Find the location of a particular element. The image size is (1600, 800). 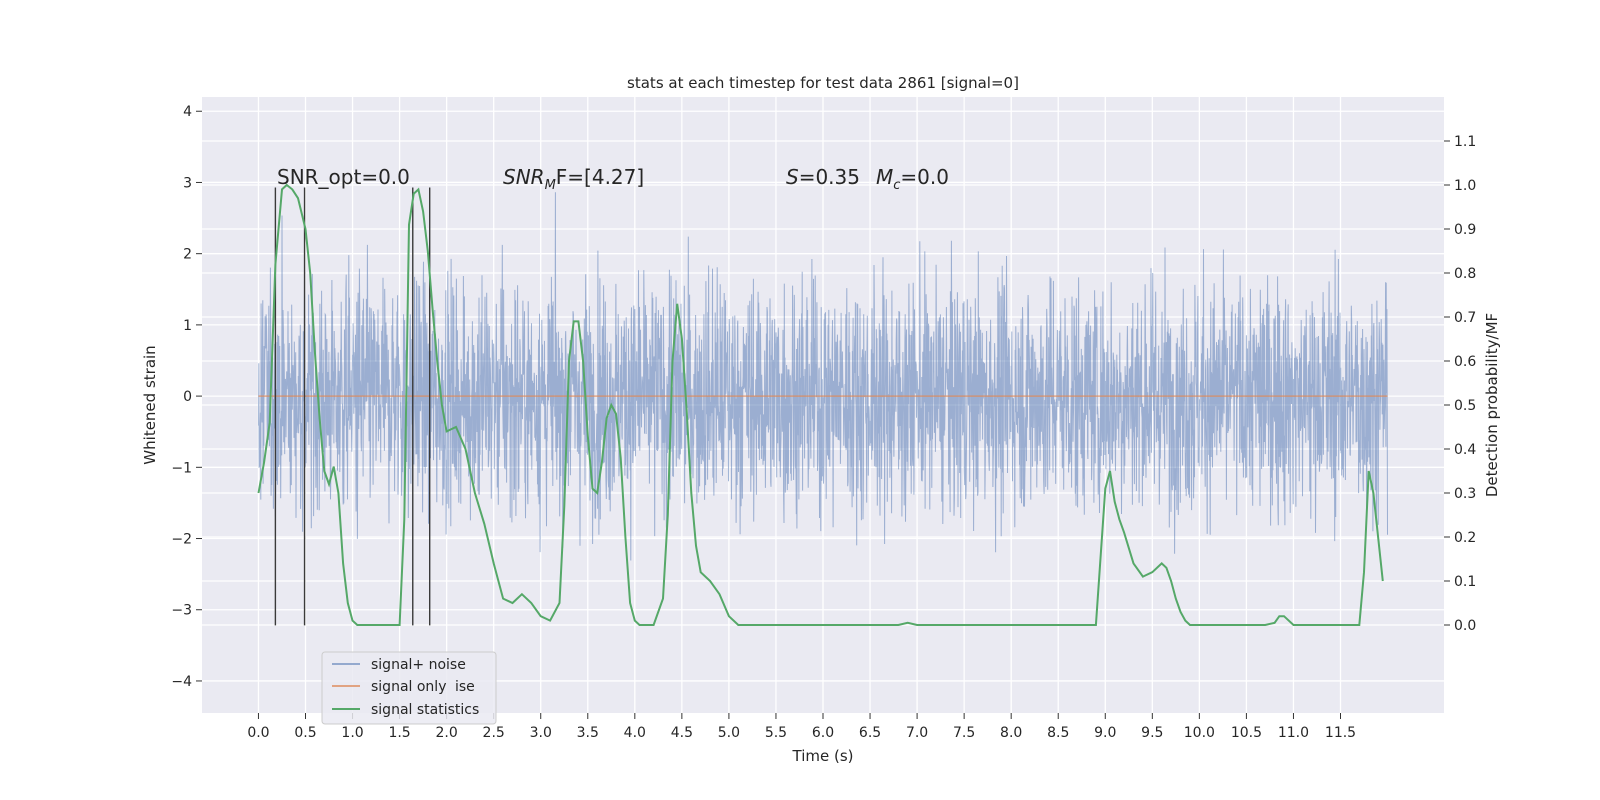

x-tick-label: 0.5 is located at coordinates (305, 733).